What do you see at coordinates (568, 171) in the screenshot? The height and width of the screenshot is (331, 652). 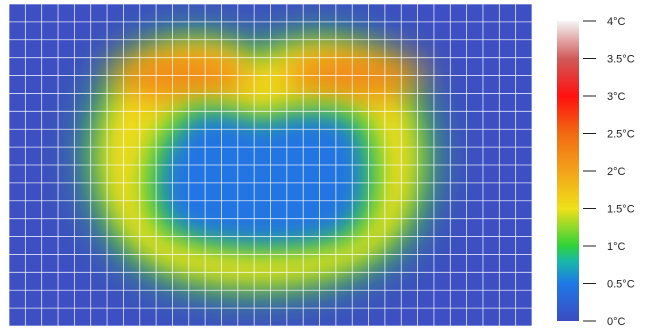 I see `colorbar-gradient` at bounding box center [568, 171].